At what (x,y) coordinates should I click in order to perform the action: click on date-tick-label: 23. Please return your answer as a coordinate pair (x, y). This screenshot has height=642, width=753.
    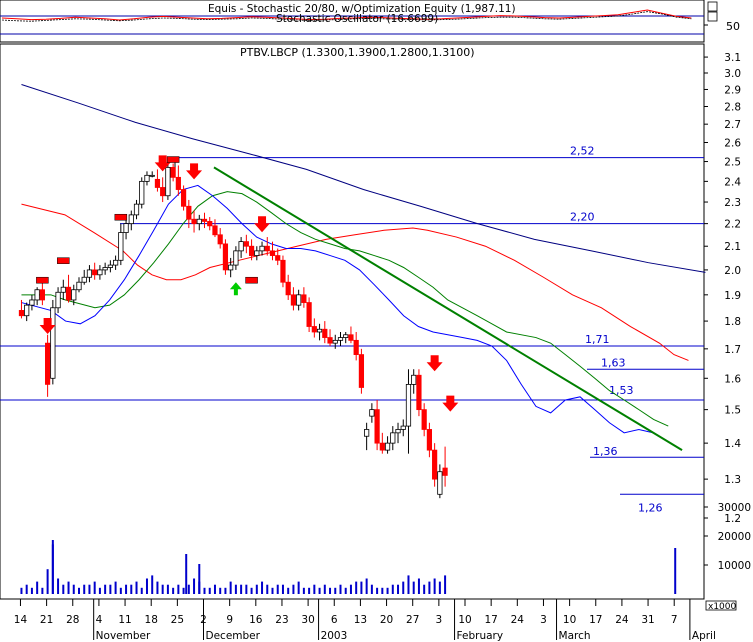
    Looking at the image, I should click on (281, 620).